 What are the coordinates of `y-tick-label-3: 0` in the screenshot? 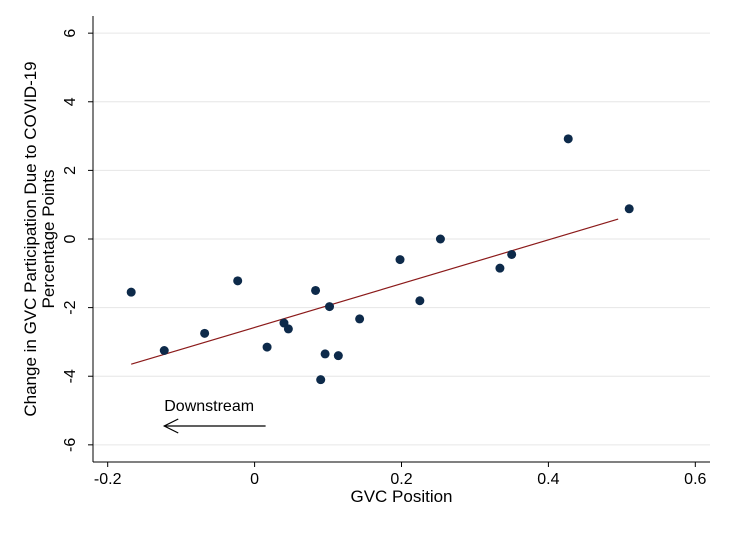 It's located at (70, 238).